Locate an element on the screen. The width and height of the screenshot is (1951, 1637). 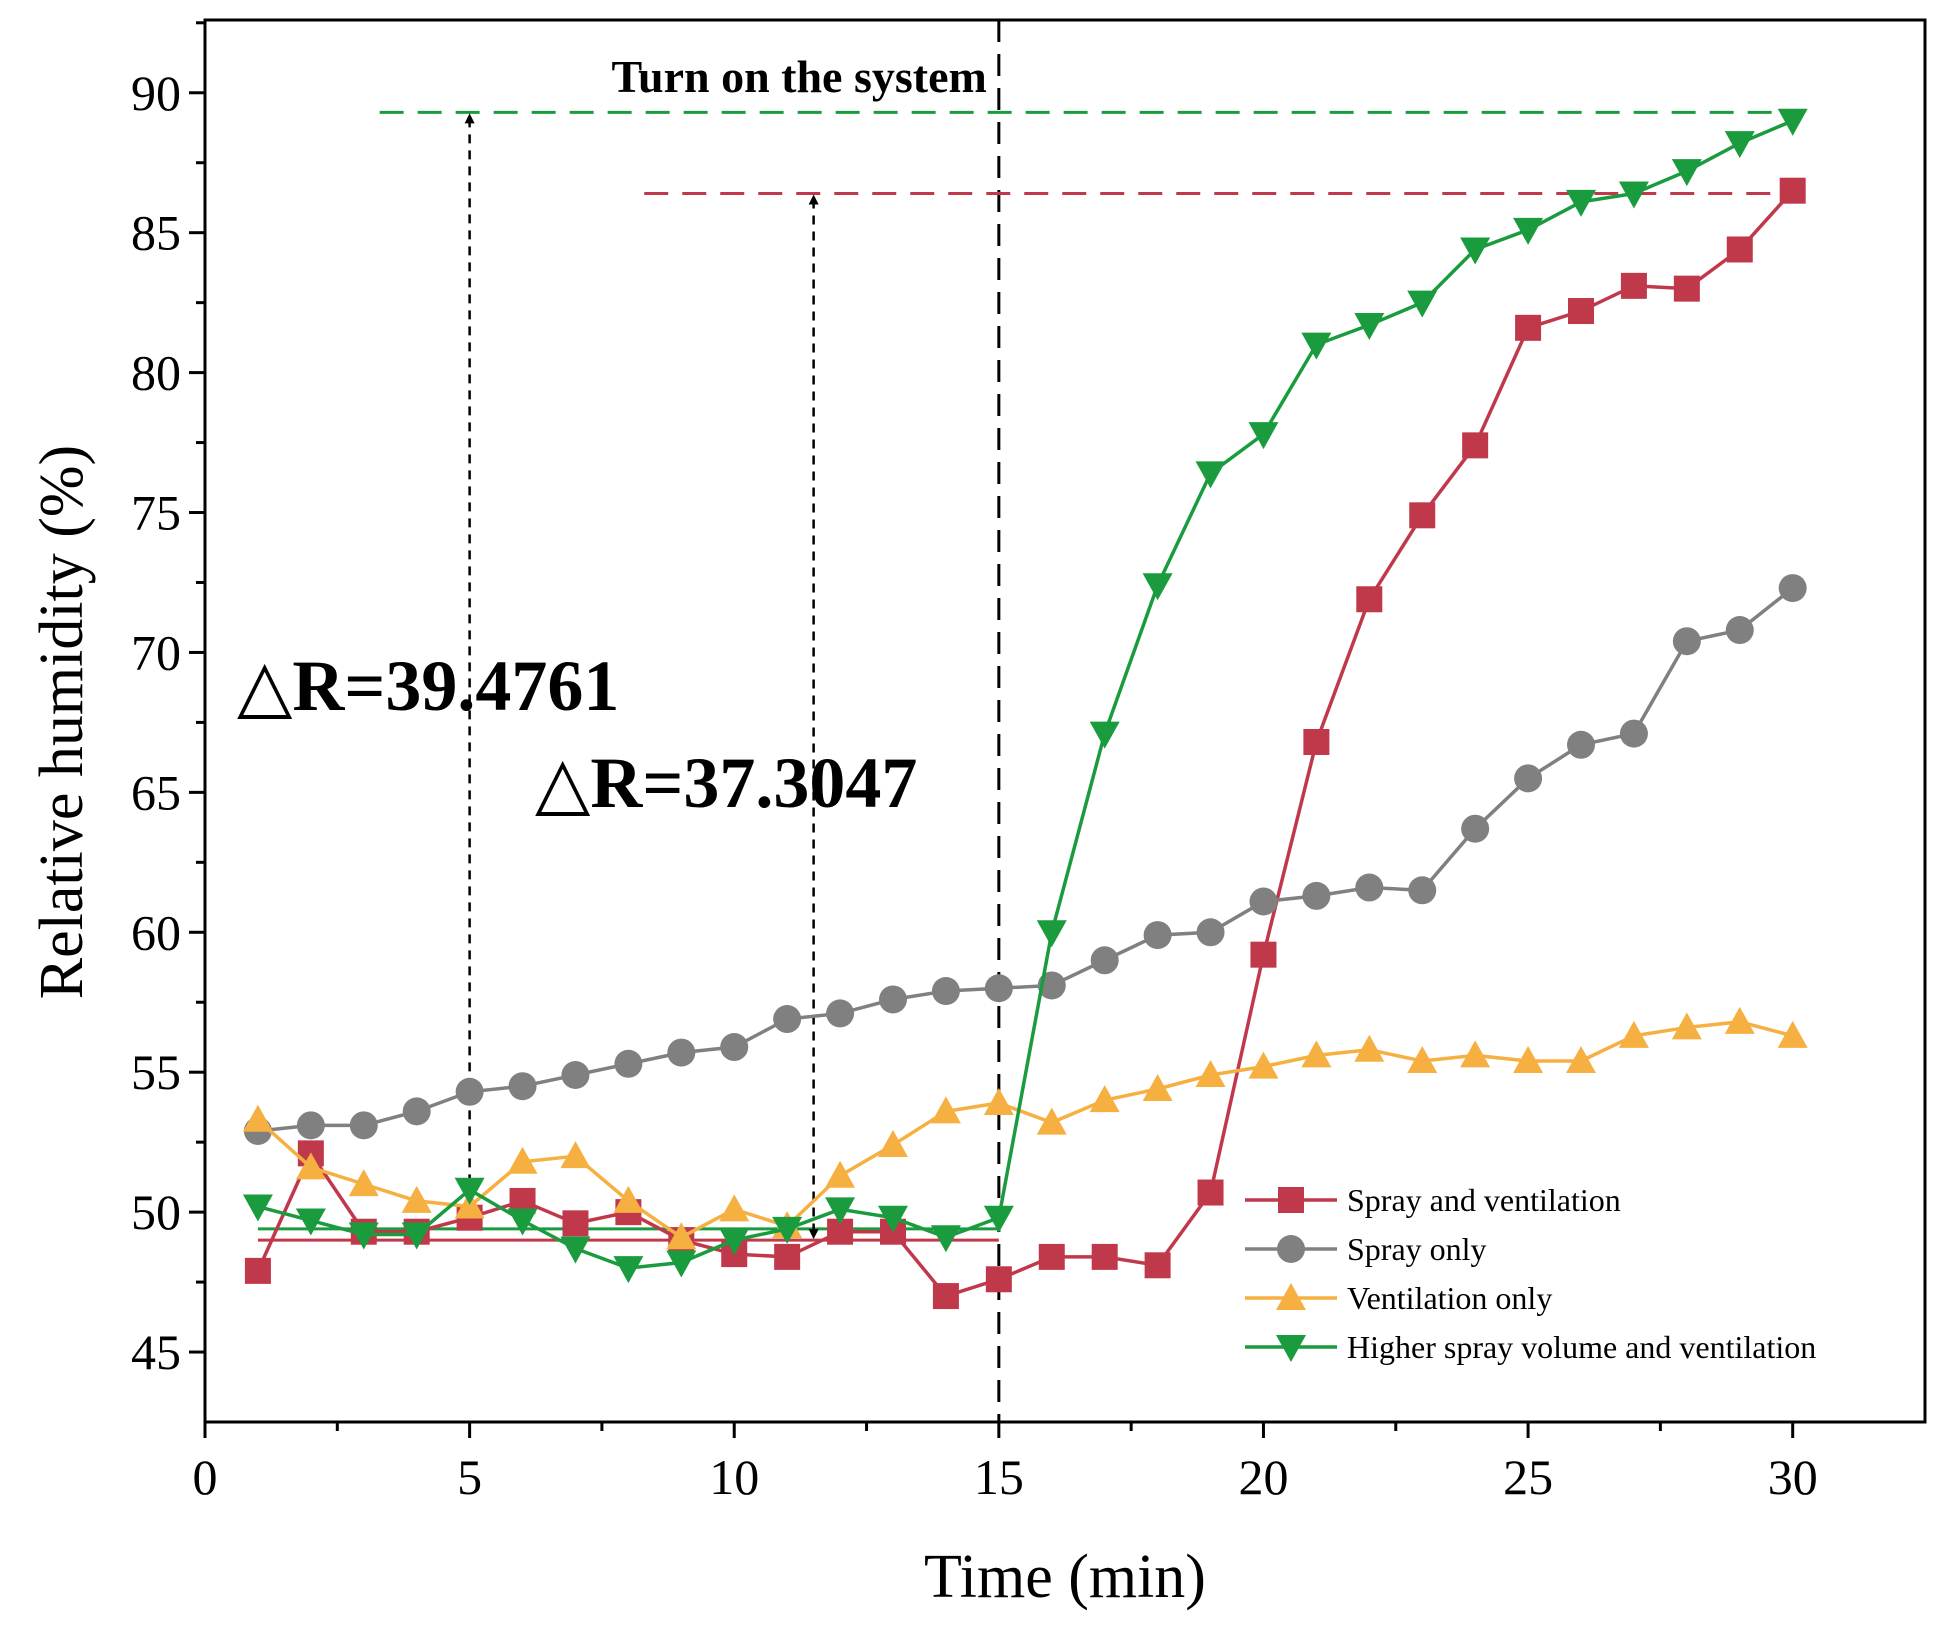
legend-item: Spray only is located at coordinates (1366, 1249).